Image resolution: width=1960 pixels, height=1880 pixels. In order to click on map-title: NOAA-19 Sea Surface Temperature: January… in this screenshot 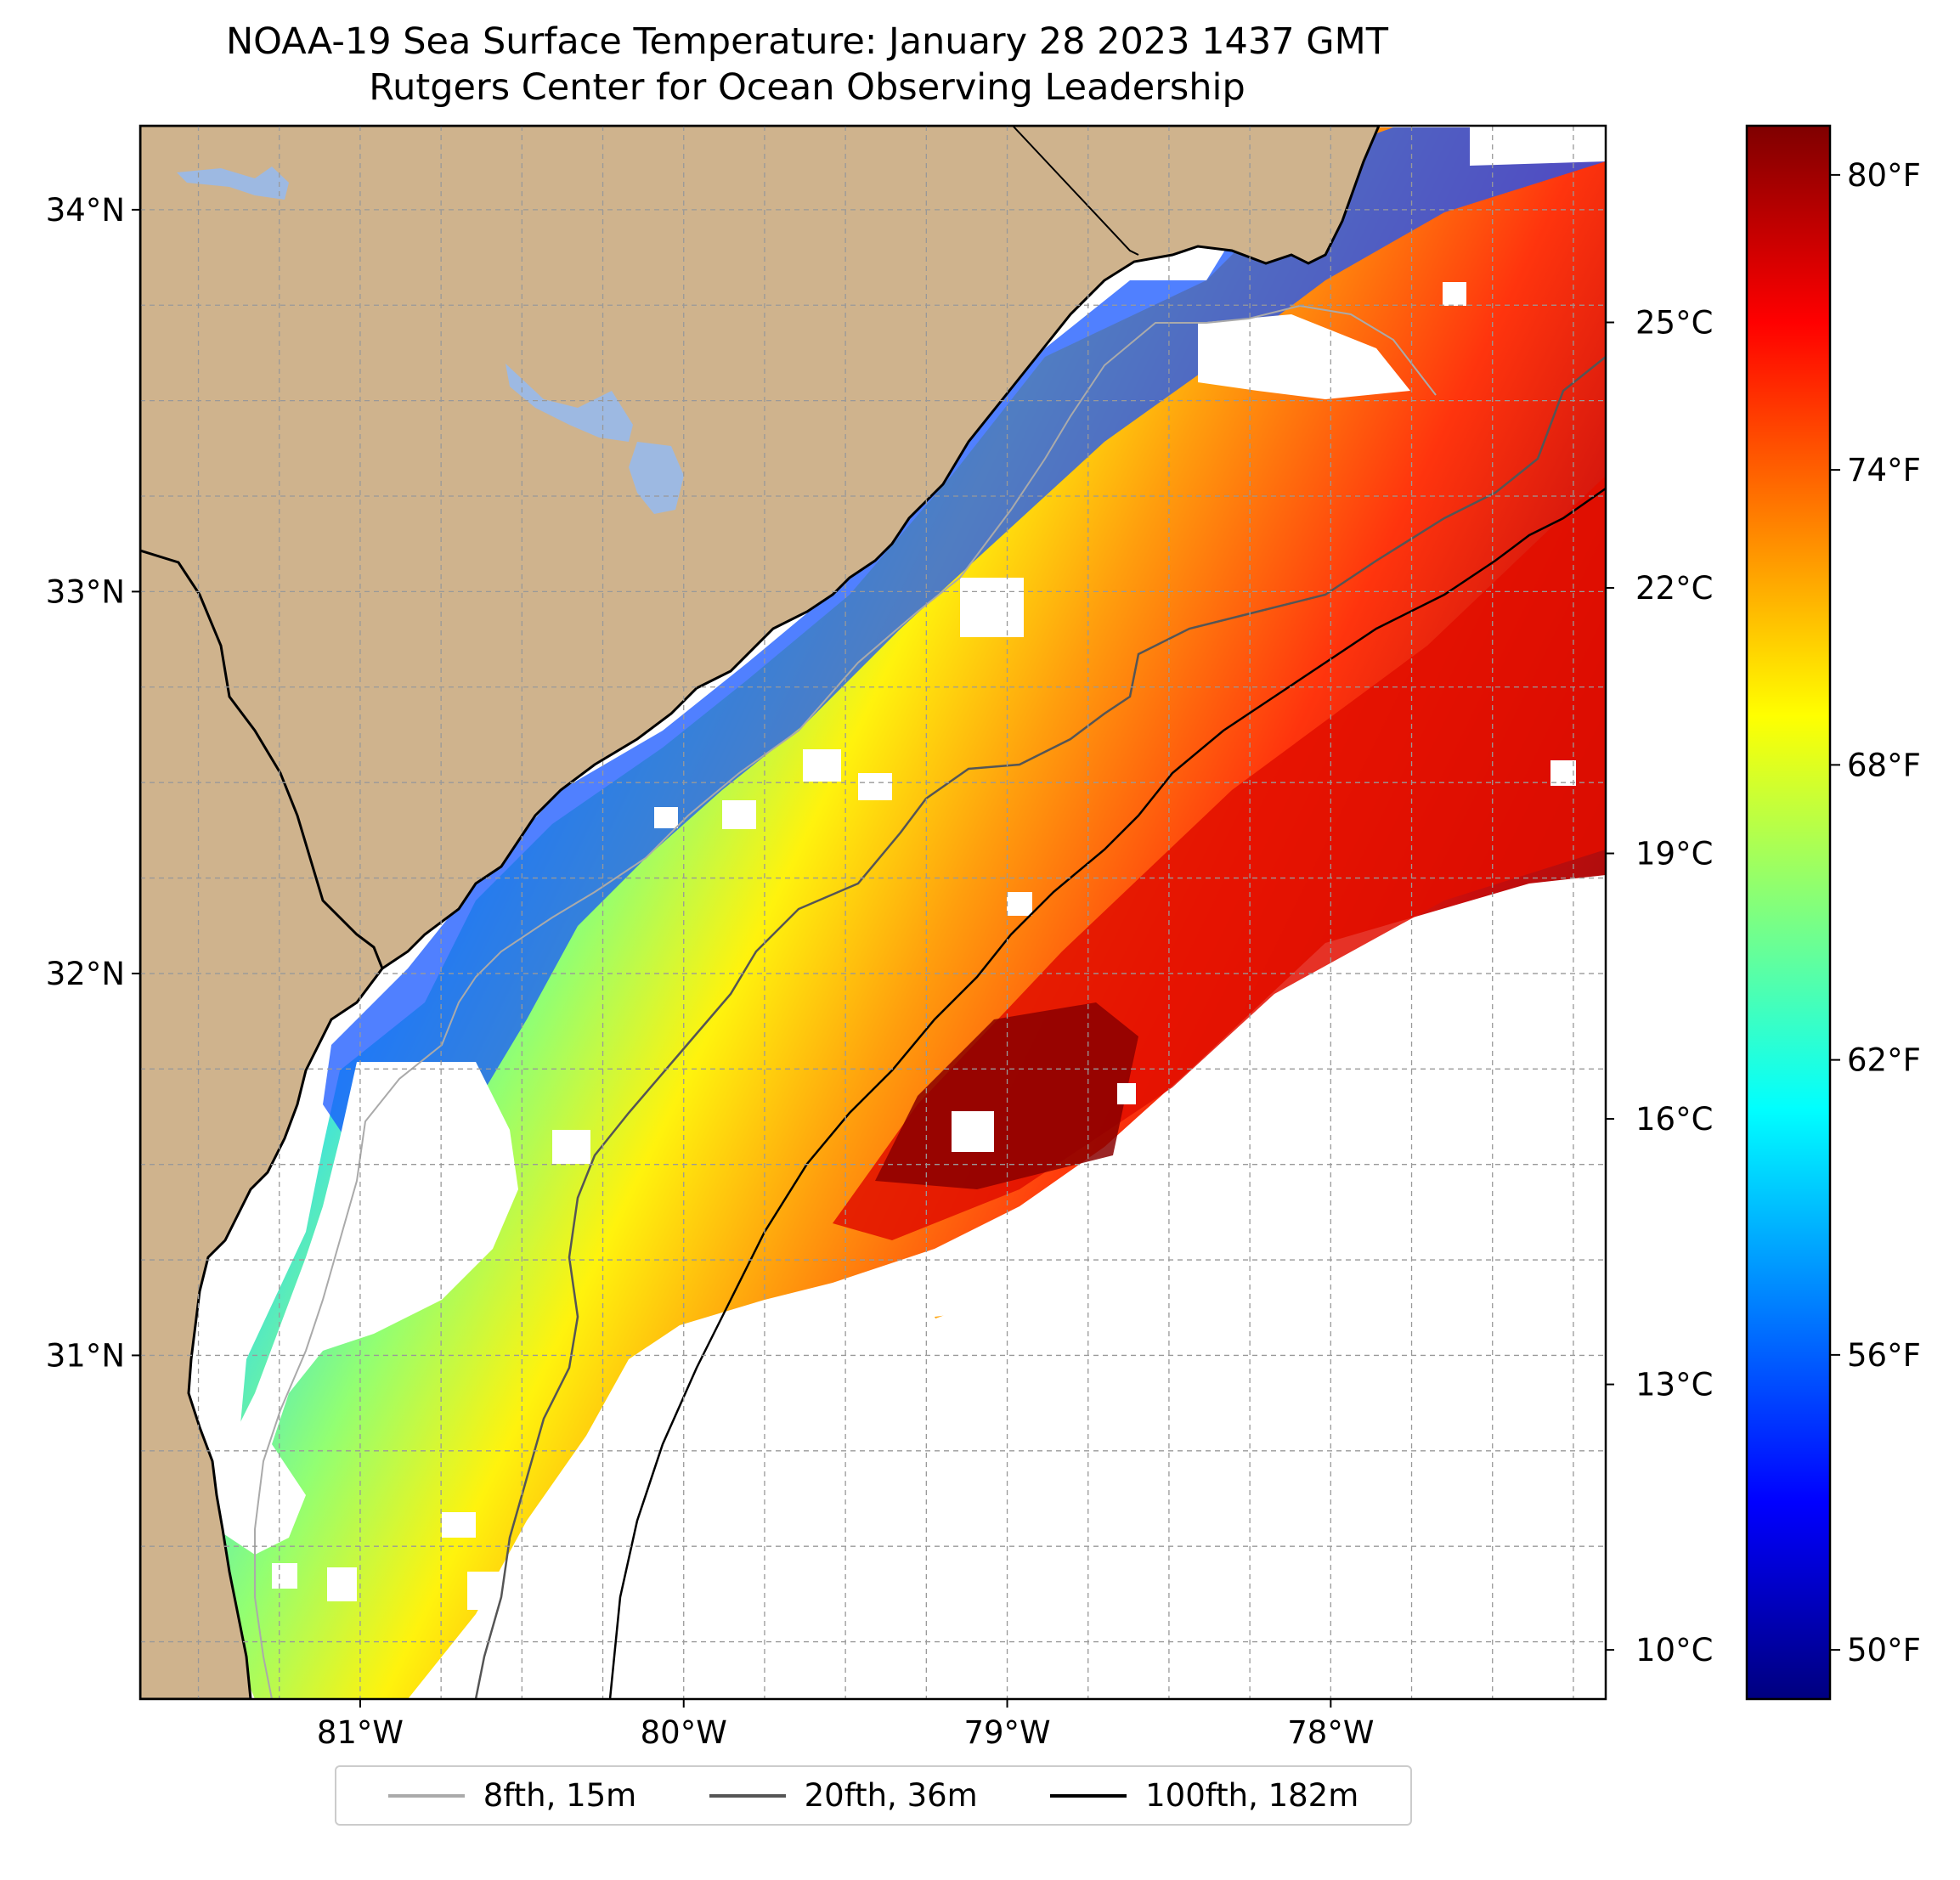, I will do `click(807, 41)`.